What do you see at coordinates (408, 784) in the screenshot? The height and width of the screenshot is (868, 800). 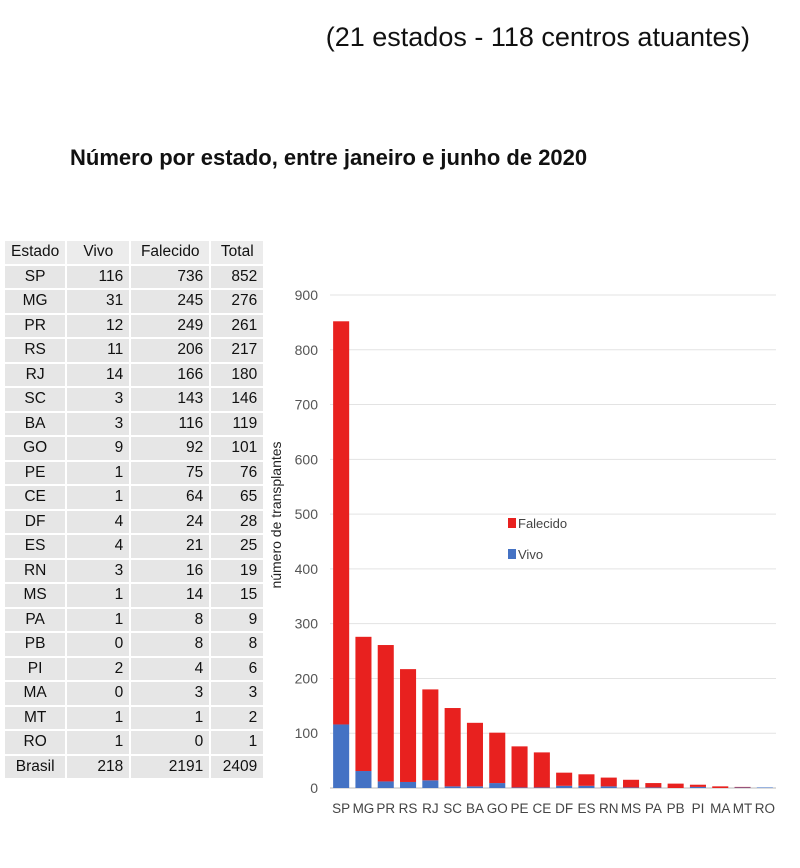 I see `bar-vivo-RS` at bounding box center [408, 784].